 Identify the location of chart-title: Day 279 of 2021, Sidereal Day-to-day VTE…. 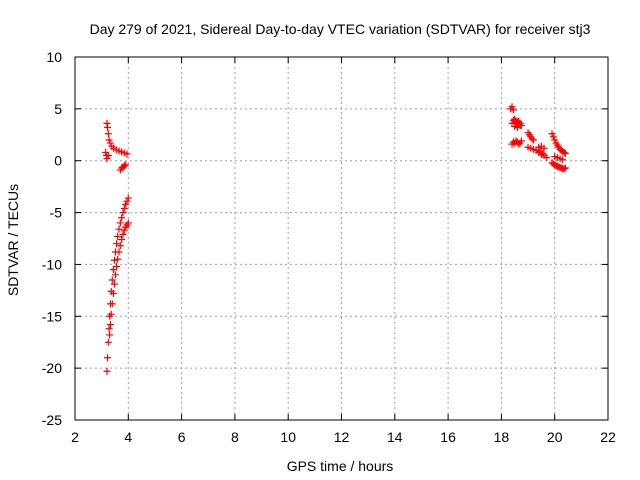
(340, 29).